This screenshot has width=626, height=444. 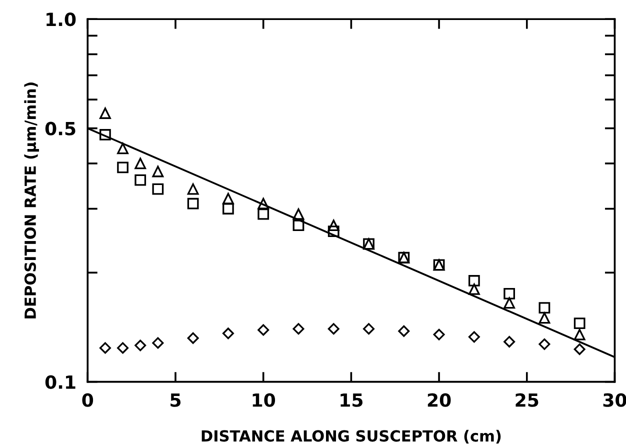 I want to click on y-tick-label: 0.5, so click(x=60, y=129).